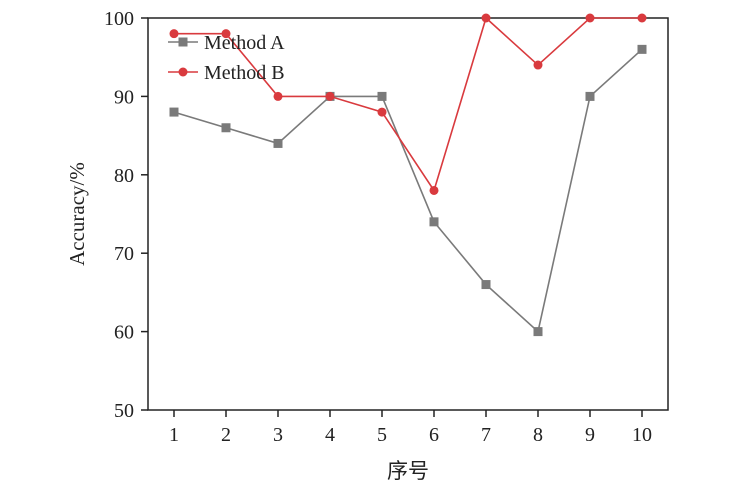 The height and width of the screenshot is (488, 744). Describe the element at coordinates (126, 215) in the screenshot. I see `y-axis: 50 60 70 80 90 100` at that location.